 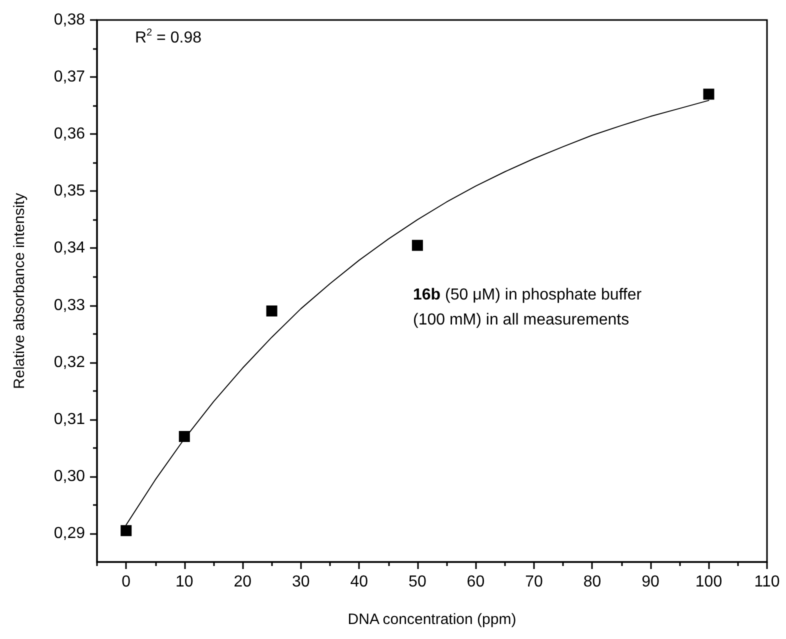 I want to click on x-tick-label: 30, so click(x=301, y=582).